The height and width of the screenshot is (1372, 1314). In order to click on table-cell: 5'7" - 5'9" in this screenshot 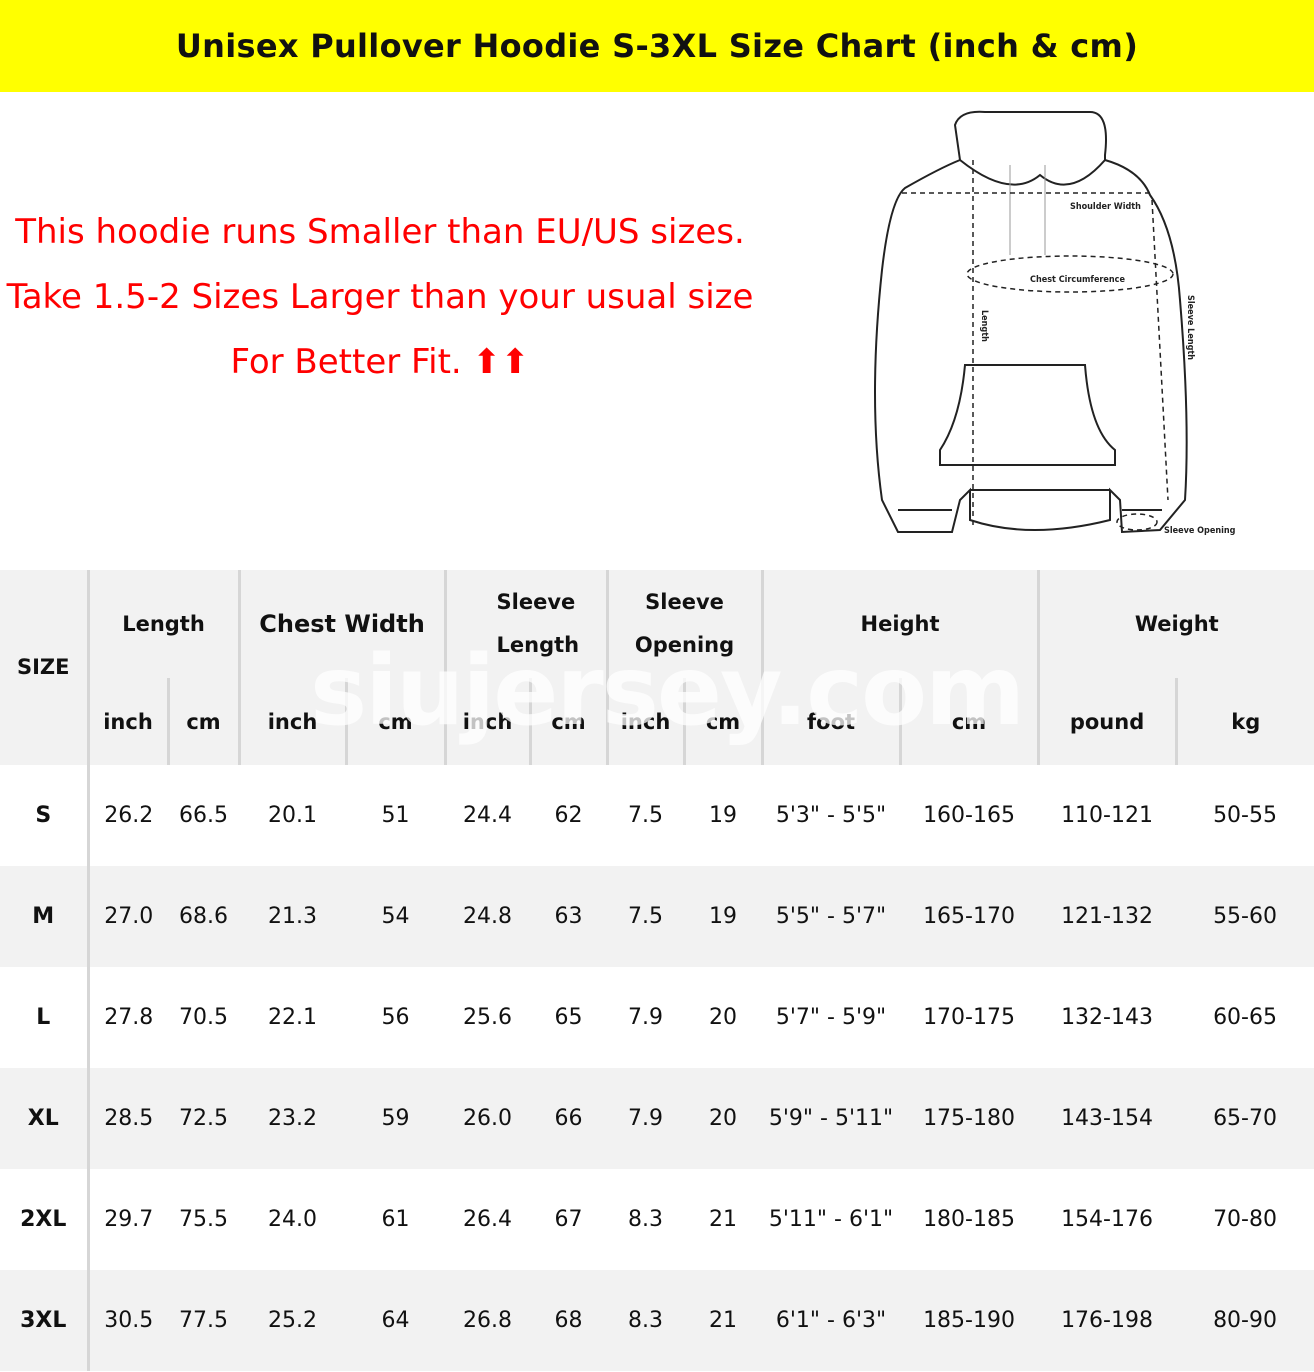, I will do `click(831, 1017)`.